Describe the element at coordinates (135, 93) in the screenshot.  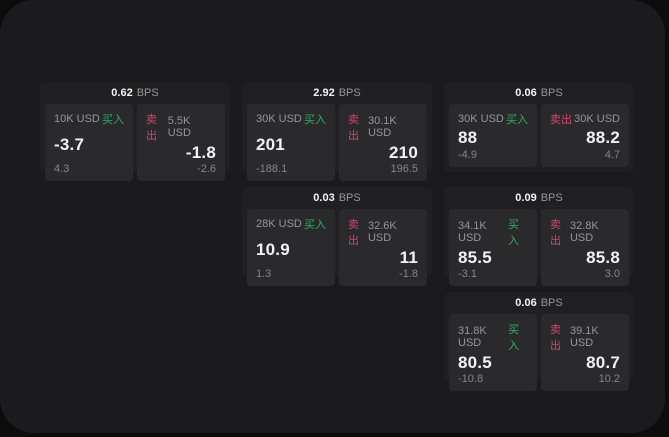
I see `bps-header: 0.62 BPS` at that location.